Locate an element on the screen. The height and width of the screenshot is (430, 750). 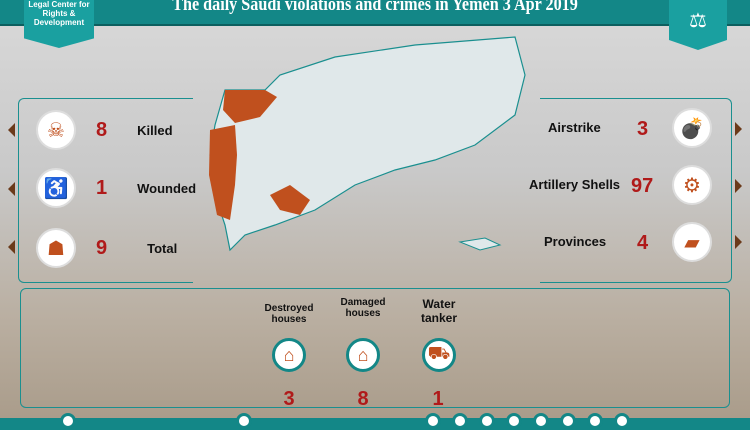
water-tanker-value: 1 is located at coordinates (438, 399).